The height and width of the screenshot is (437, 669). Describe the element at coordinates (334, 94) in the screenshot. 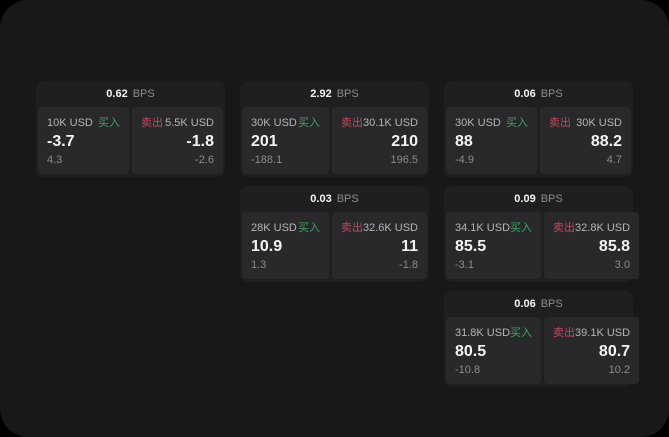

I see `bps-header: 2.92 BPS` at that location.